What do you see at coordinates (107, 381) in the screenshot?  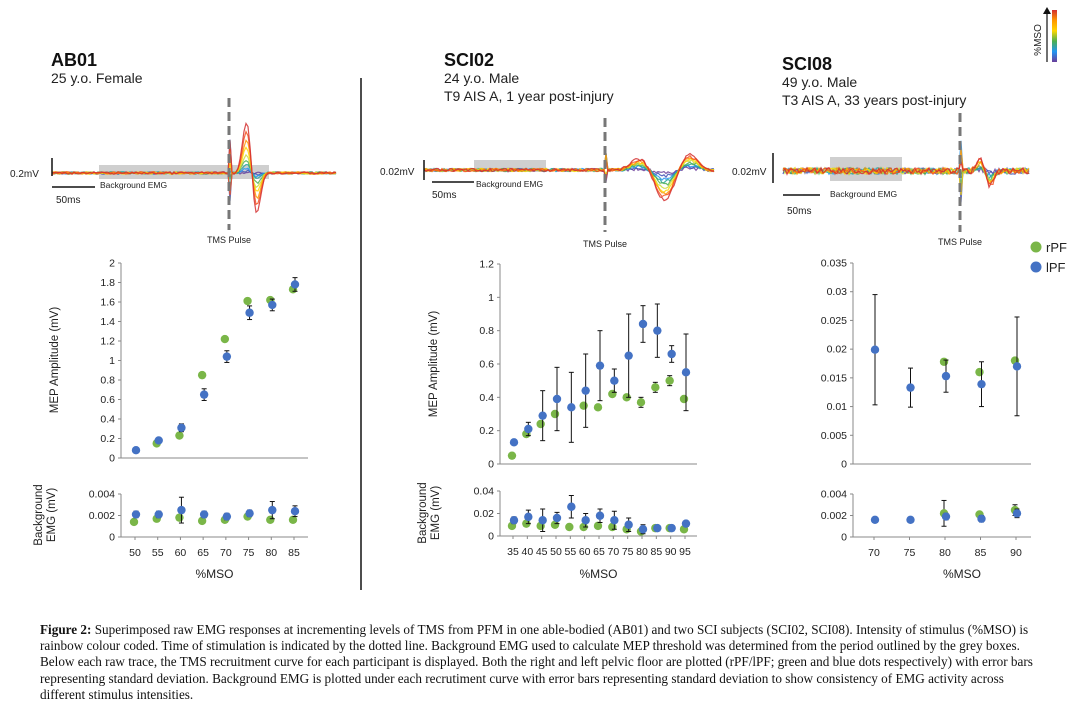 I see `y-tick-label: 0.8` at bounding box center [107, 381].